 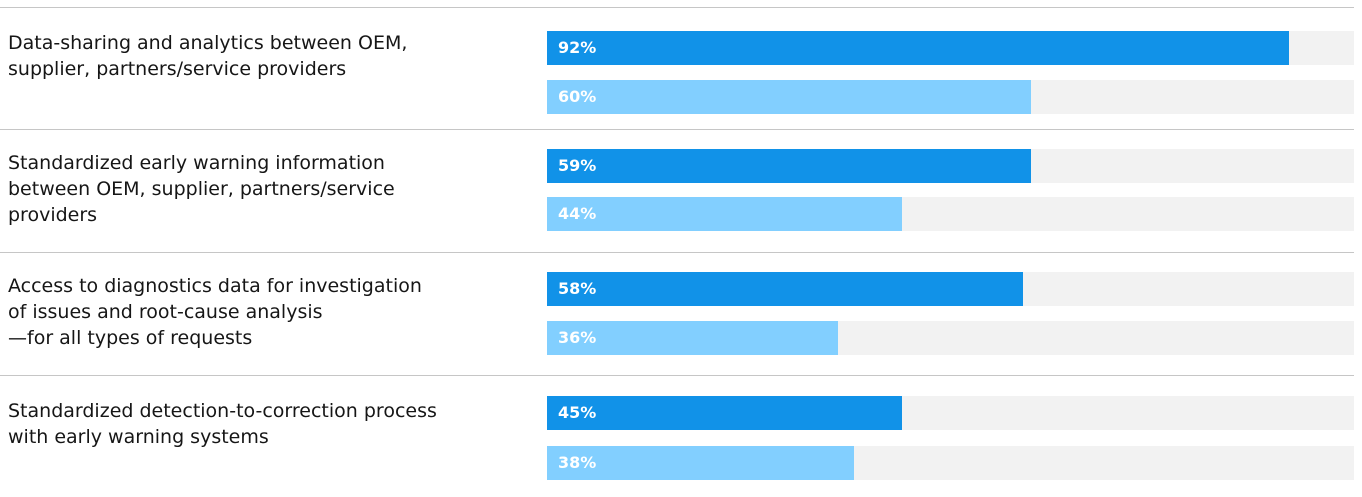 I want to click on bar-track: 45%, so click(x=950, y=413).